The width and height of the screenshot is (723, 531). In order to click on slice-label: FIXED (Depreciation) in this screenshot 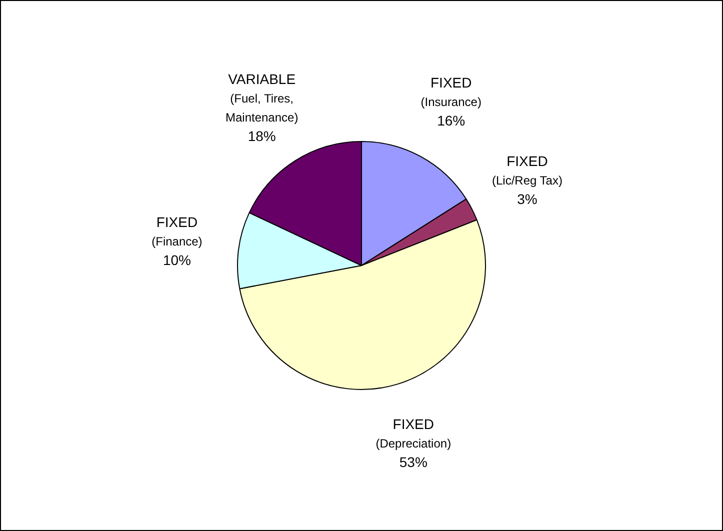, I will do `click(414, 433)`.